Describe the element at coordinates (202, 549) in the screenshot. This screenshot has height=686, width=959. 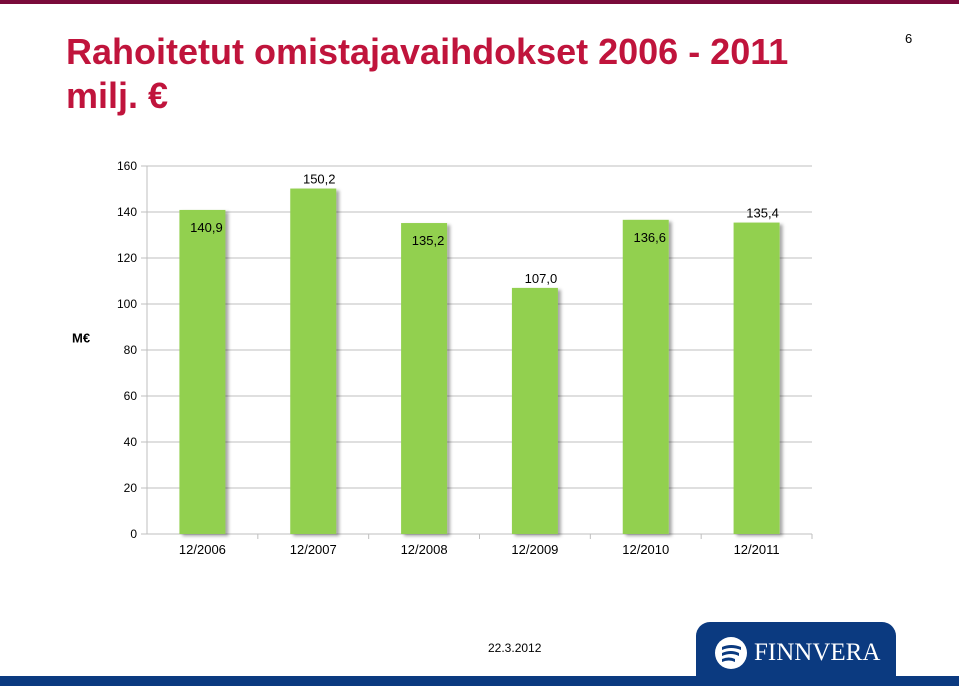
I see `x-tick-label-12-2006: 12/2006` at that location.